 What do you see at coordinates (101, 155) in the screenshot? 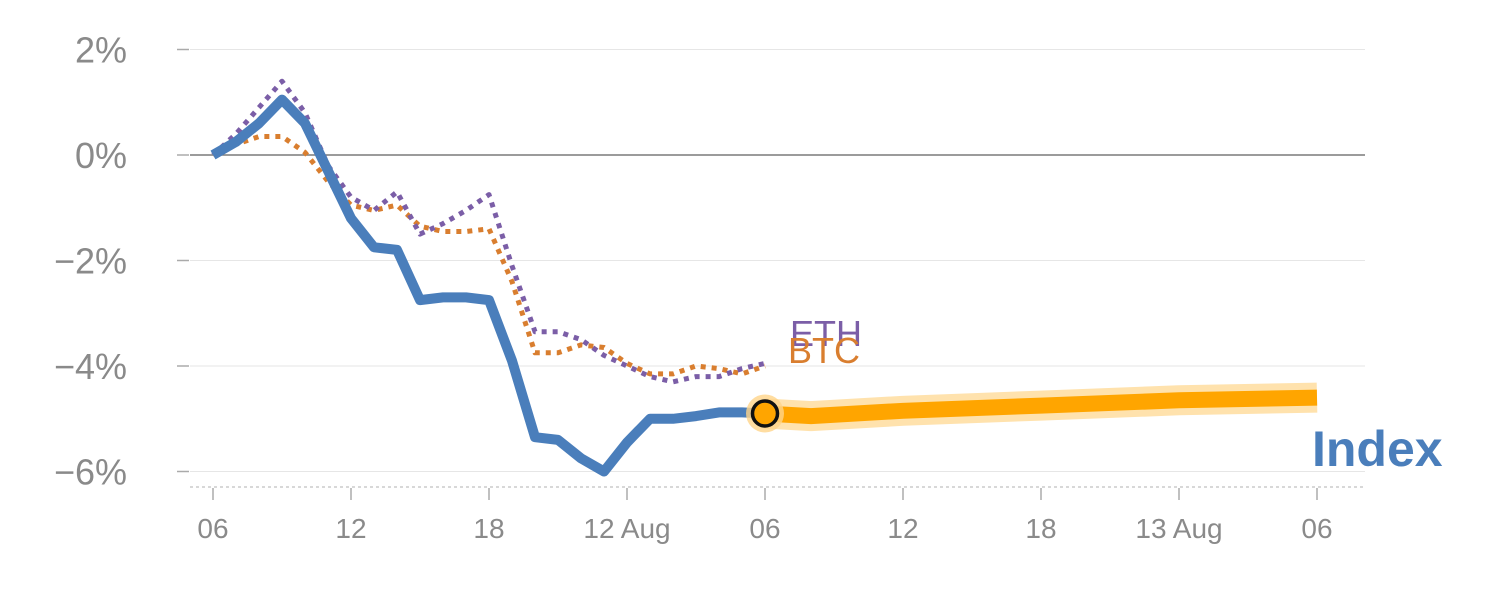
I see `y-tick-label: 0%` at bounding box center [101, 155].